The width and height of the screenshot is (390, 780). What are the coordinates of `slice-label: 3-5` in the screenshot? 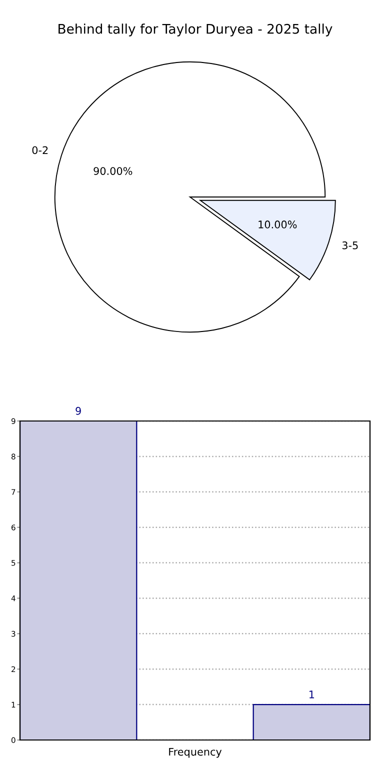 It's located at (350, 245).